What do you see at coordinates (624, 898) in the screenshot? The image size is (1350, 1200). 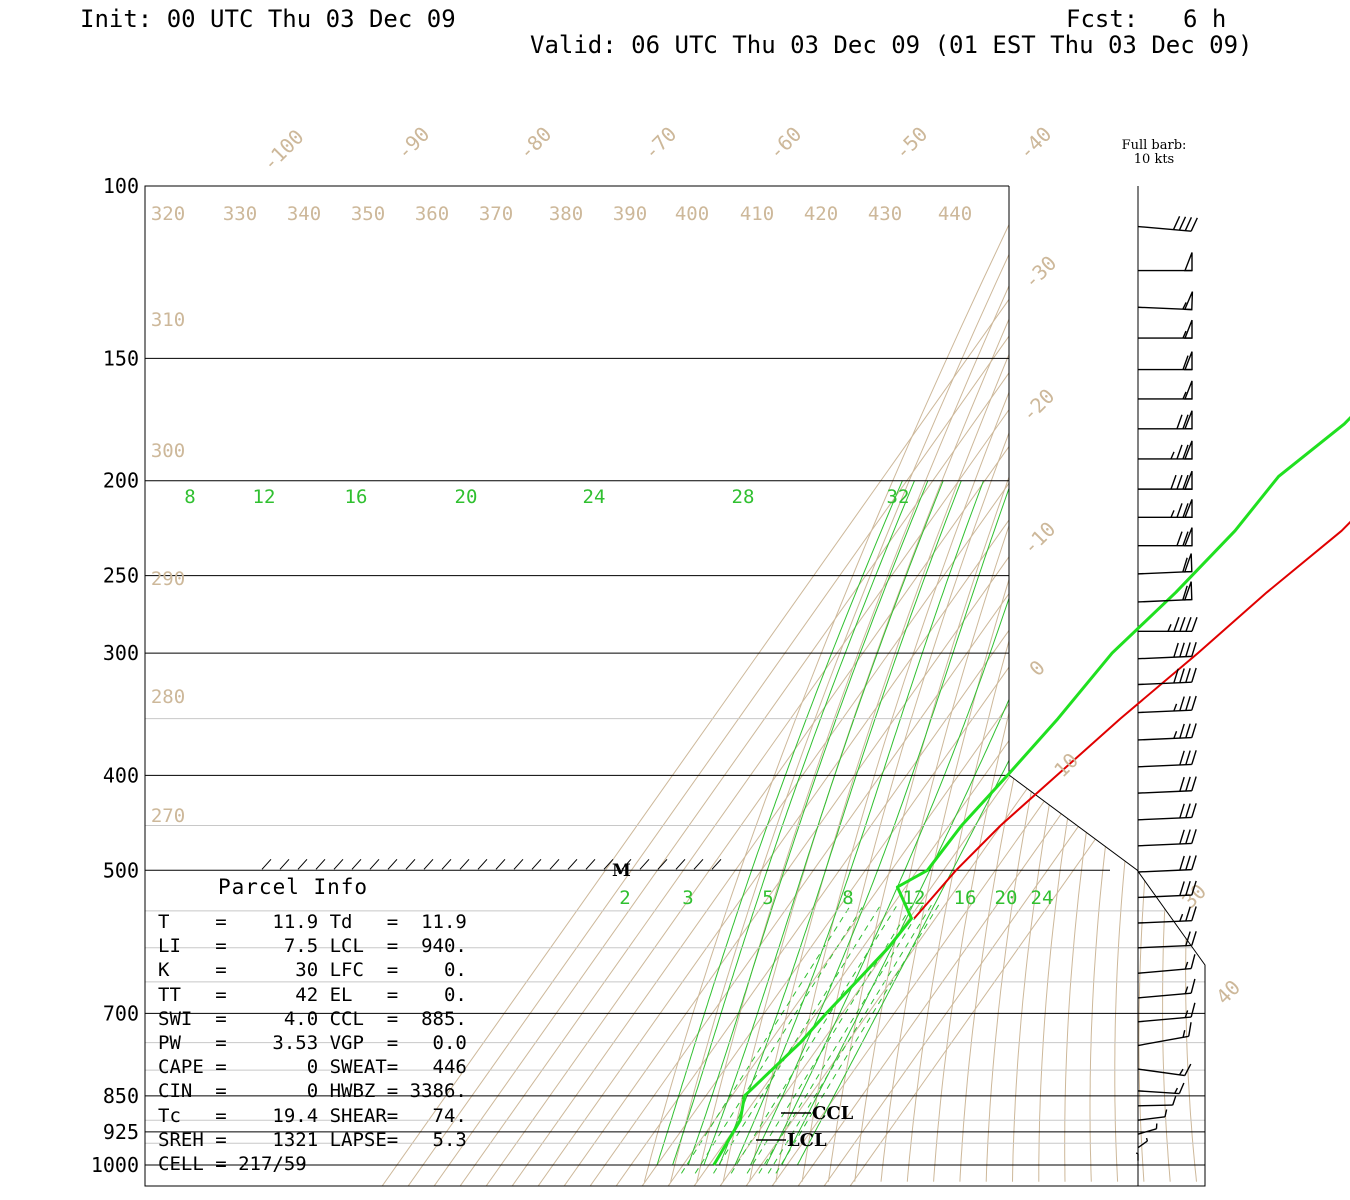 I see `mixing-ratio-label: 2` at bounding box center [624, 898].